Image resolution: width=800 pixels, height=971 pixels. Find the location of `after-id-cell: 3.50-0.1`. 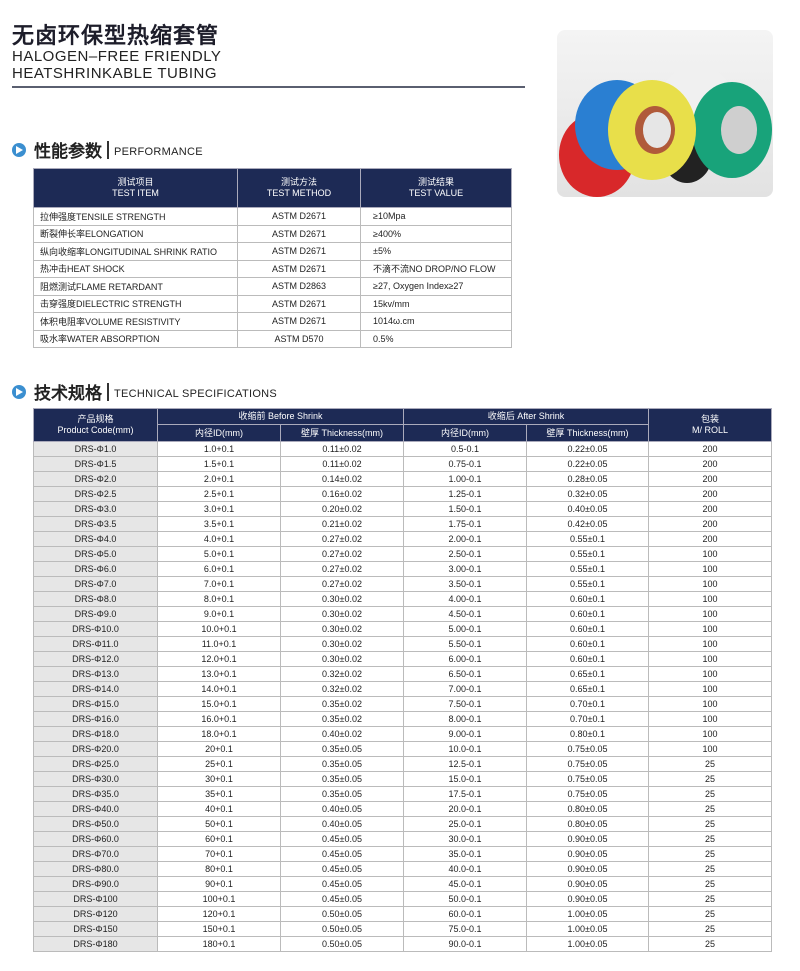

after-id-cell: 3.50-0.1 is located at coordinates (465, 584).